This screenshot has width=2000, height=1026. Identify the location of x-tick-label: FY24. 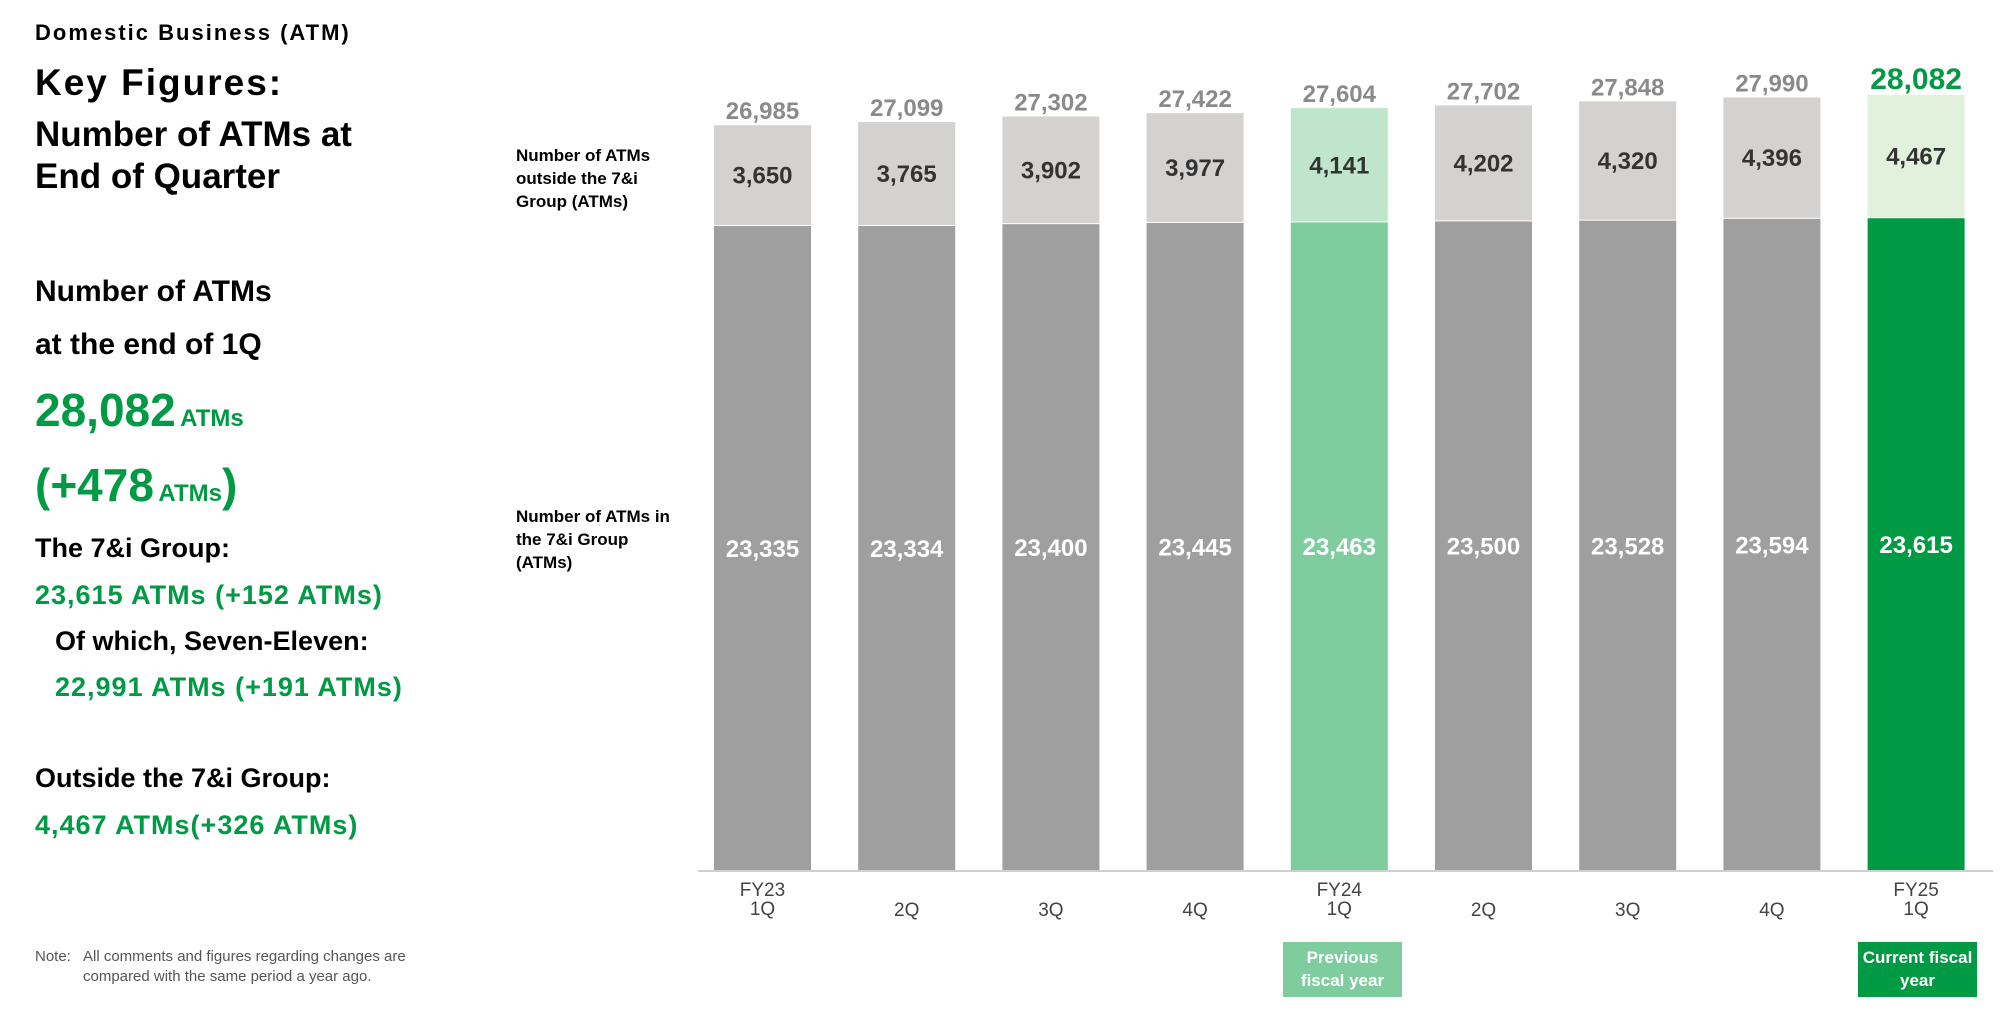
(1340, 890).